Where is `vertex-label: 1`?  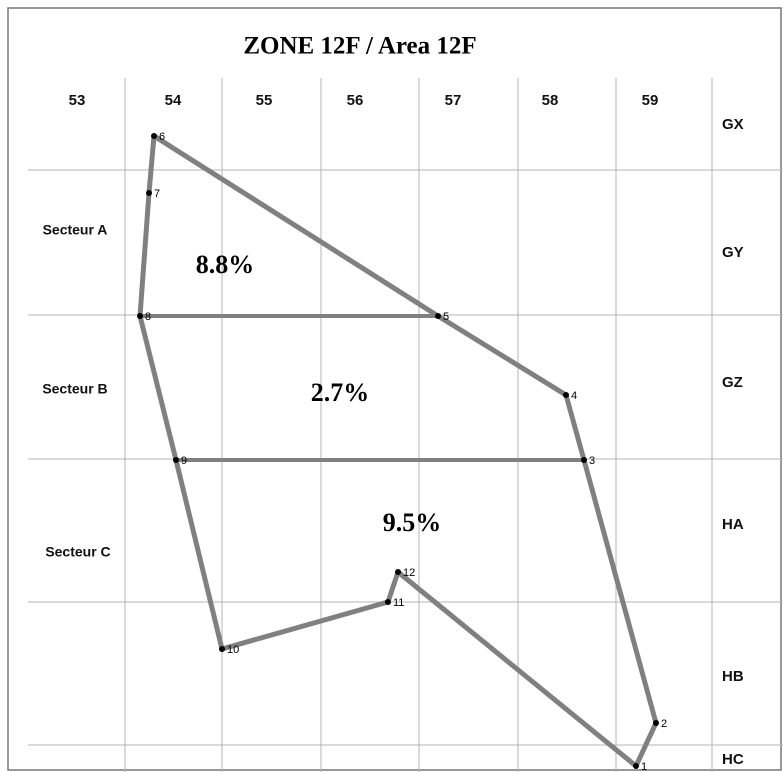
vertex-label: 1 is located at coordinates (644, 766).